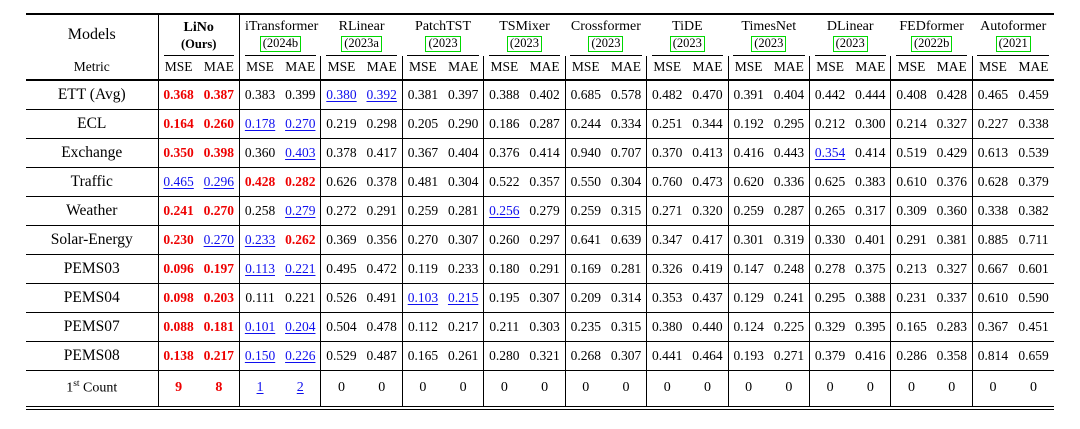 This screenshot has width=1080, height=429. I want to click on metric-value-cell: 0.440, so click(708, 327).